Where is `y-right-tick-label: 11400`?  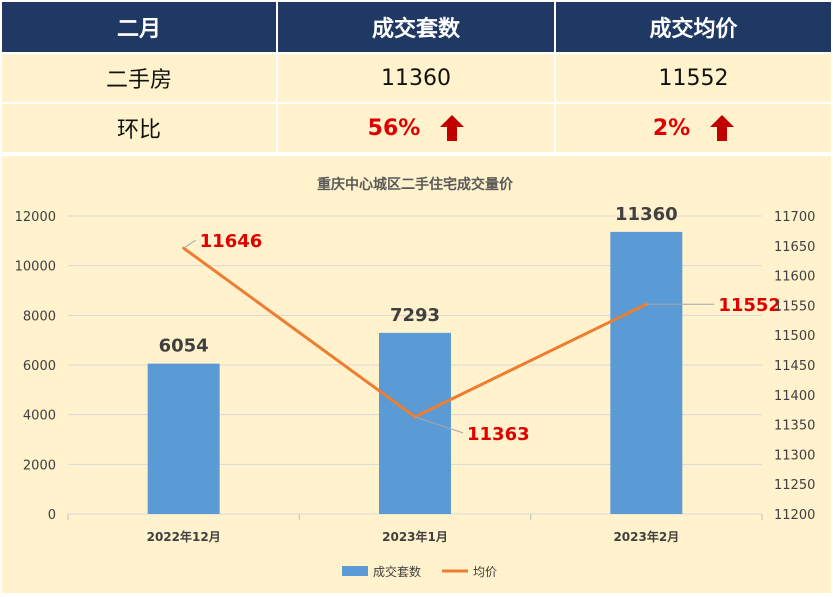
y-right-tick-label: 11400 is located at coordinates (794, 396).